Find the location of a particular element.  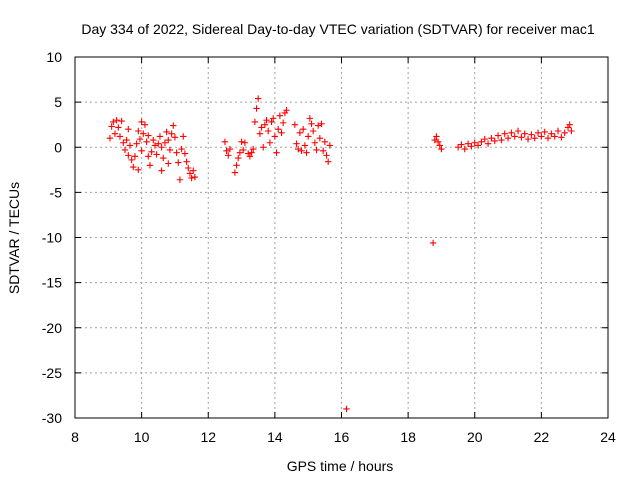

y-tick-label: -5 is located at coordinates (56, 192).